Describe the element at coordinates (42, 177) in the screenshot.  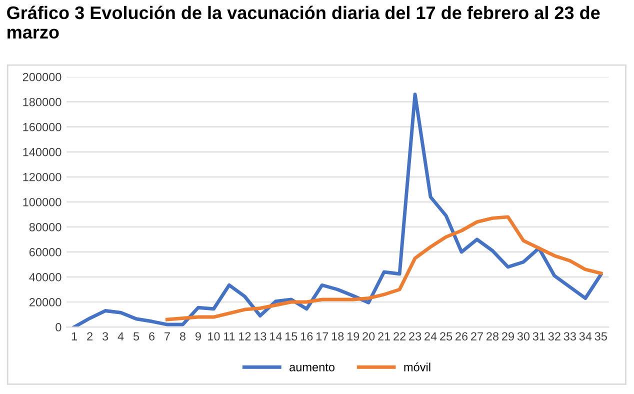
I see `y-tick-label: 120000` at that location.